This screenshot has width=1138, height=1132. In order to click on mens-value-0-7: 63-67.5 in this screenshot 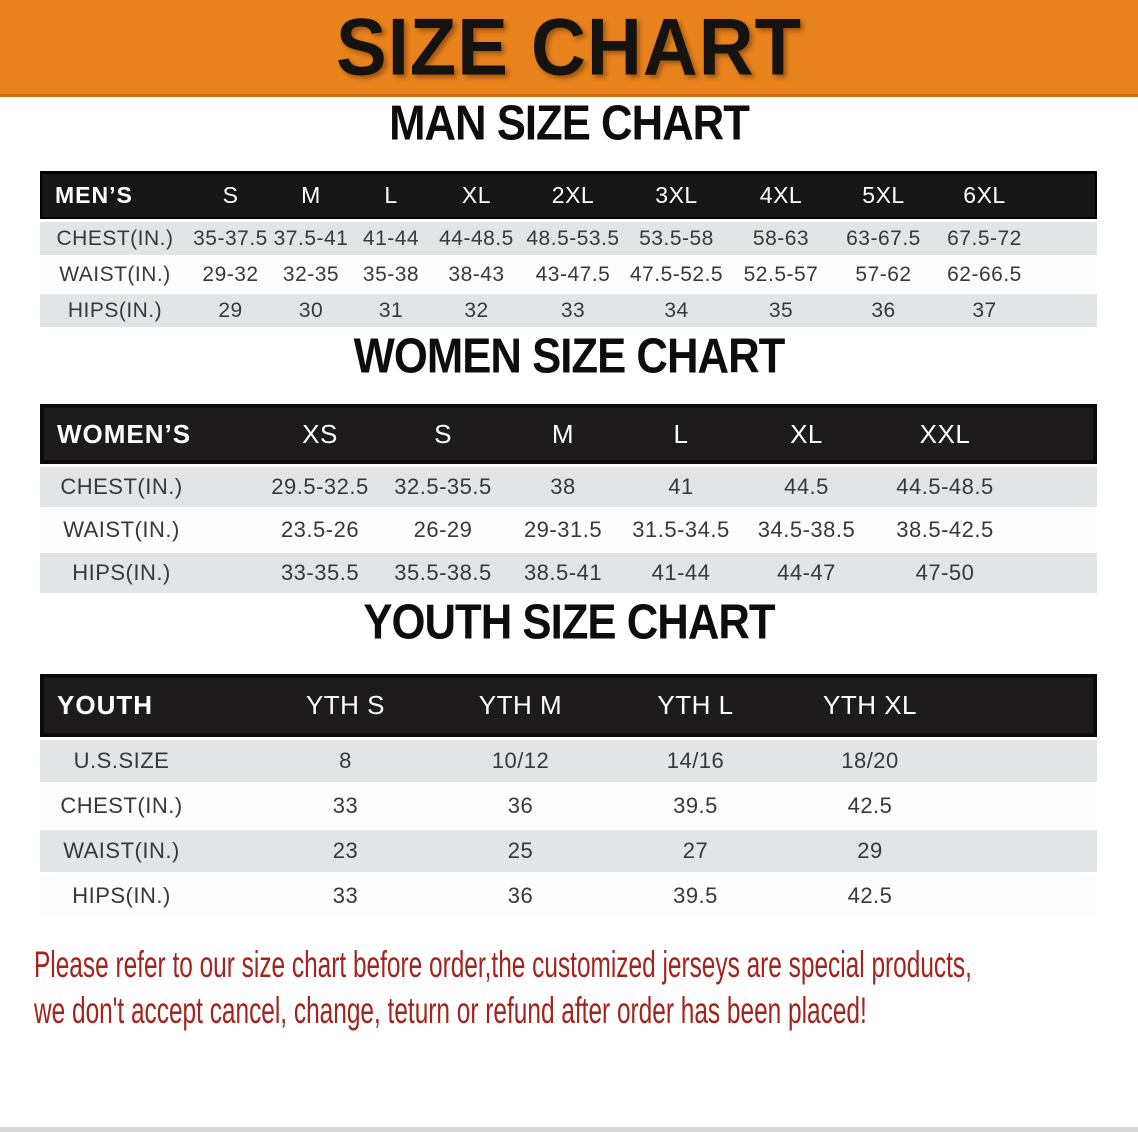, I will do `click(883, 238)`.